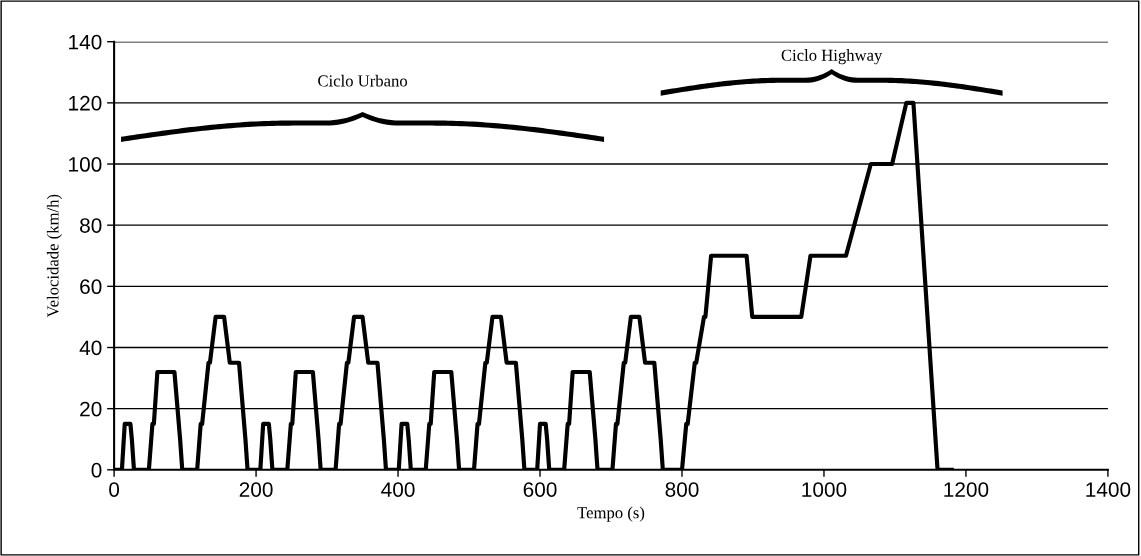 The height and width of the screenshot is (556, 1141). Describe the element at coordinates (54, 256) in the screenshot. I see `y-axis-title: Velocidade (km/h)` at that location.